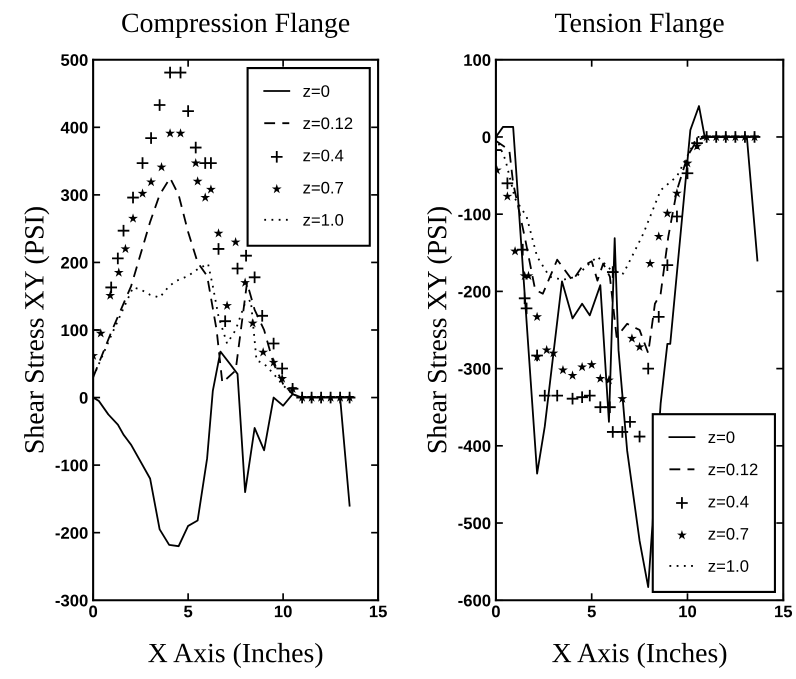 The height and width of the screenshot is (679, 796). Describe the element at coordinates (474, 523) in the screenshot. I see `y-tick-label: -500` at that location.